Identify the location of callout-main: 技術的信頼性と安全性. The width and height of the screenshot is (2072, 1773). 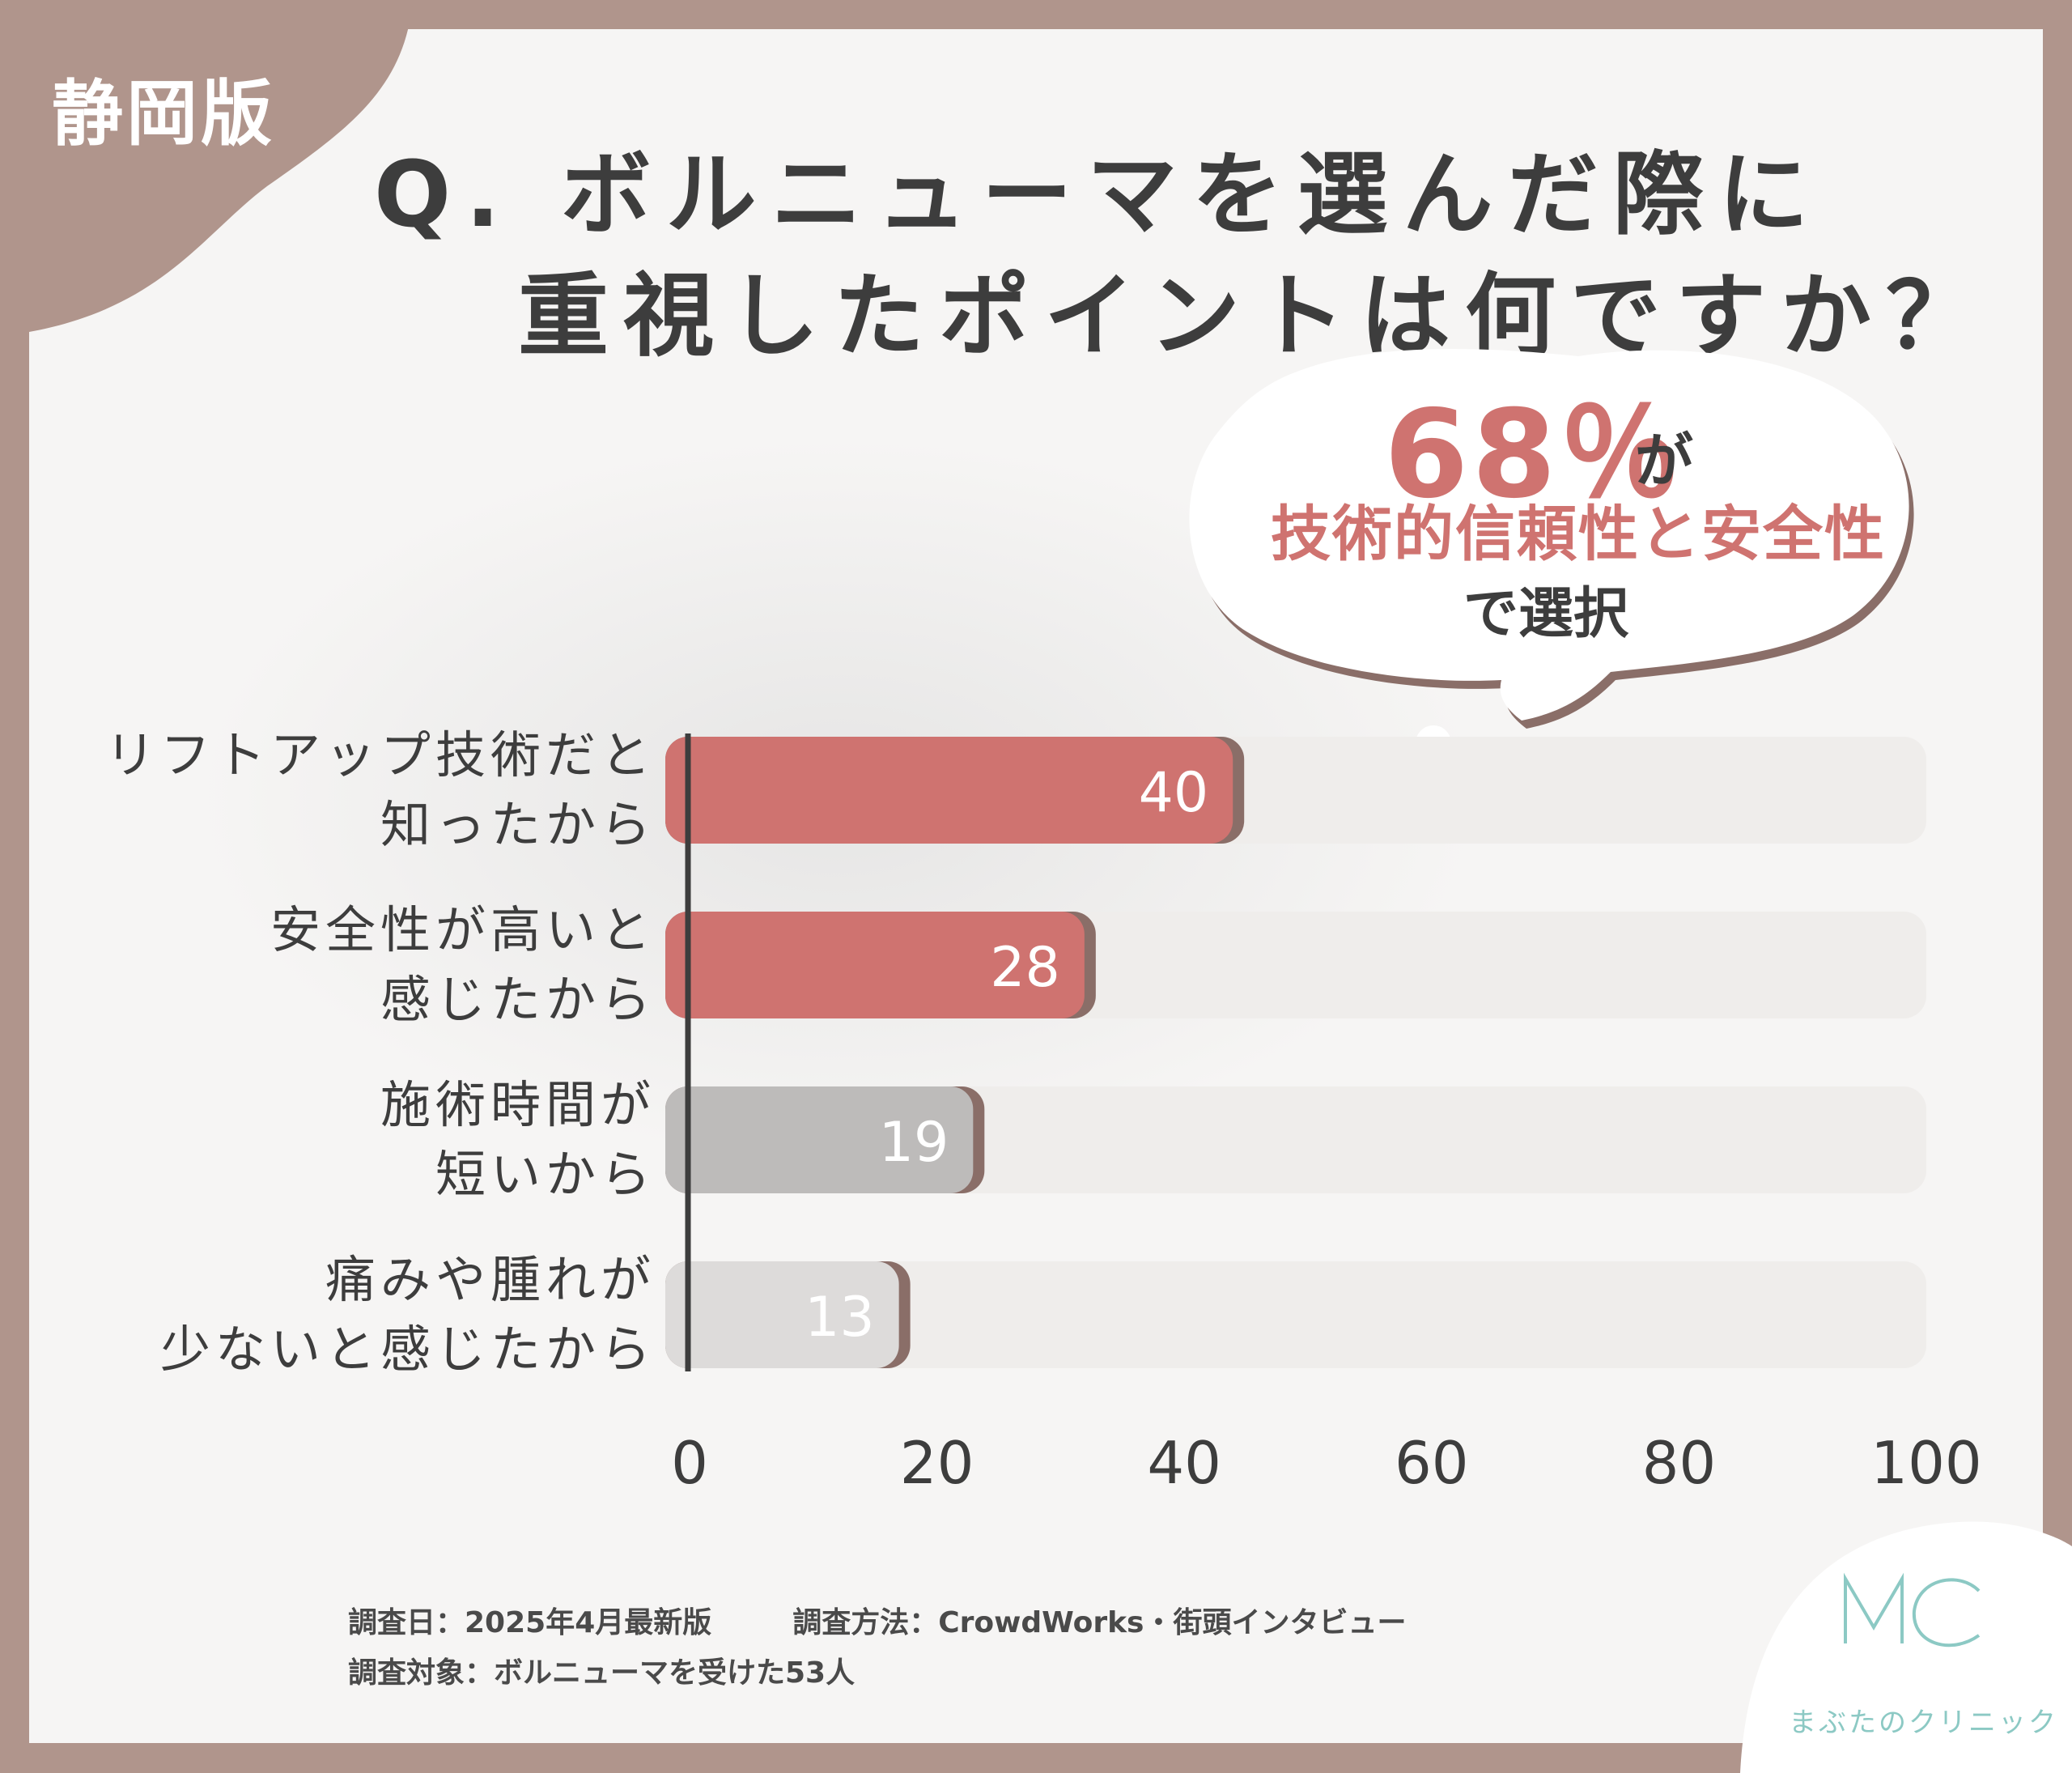
(1578, 534).